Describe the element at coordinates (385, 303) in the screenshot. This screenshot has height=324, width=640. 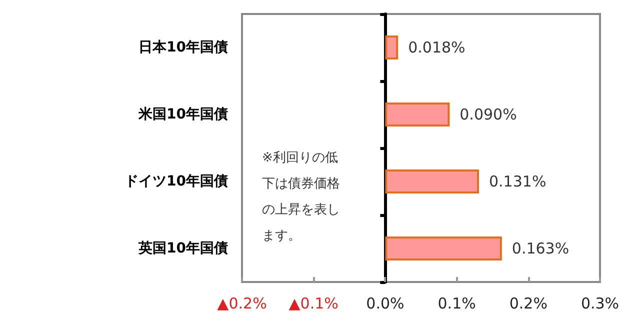
I see `x-tick-label: 0.0%` at that location.